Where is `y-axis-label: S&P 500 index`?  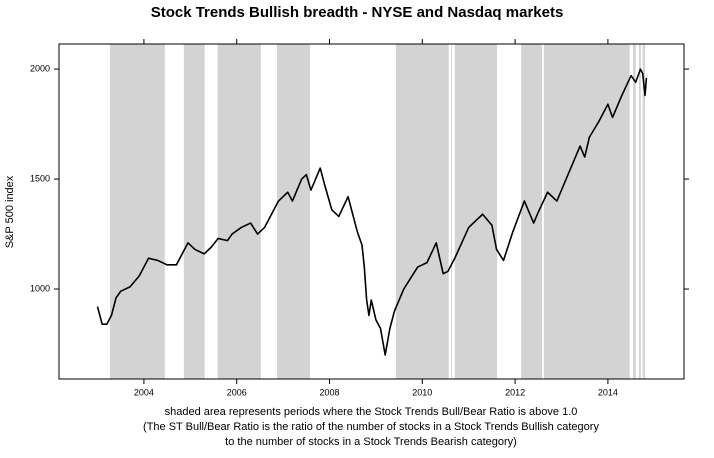 y-axis-label: S&P 500 index is located at coordinates (10, 211).